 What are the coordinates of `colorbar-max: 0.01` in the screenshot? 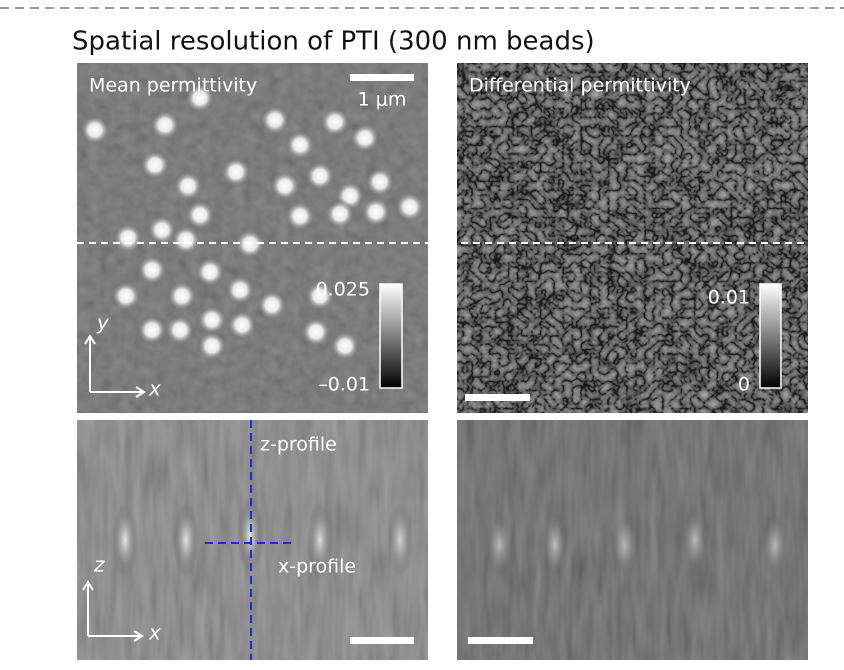 It's located at (729, 298).